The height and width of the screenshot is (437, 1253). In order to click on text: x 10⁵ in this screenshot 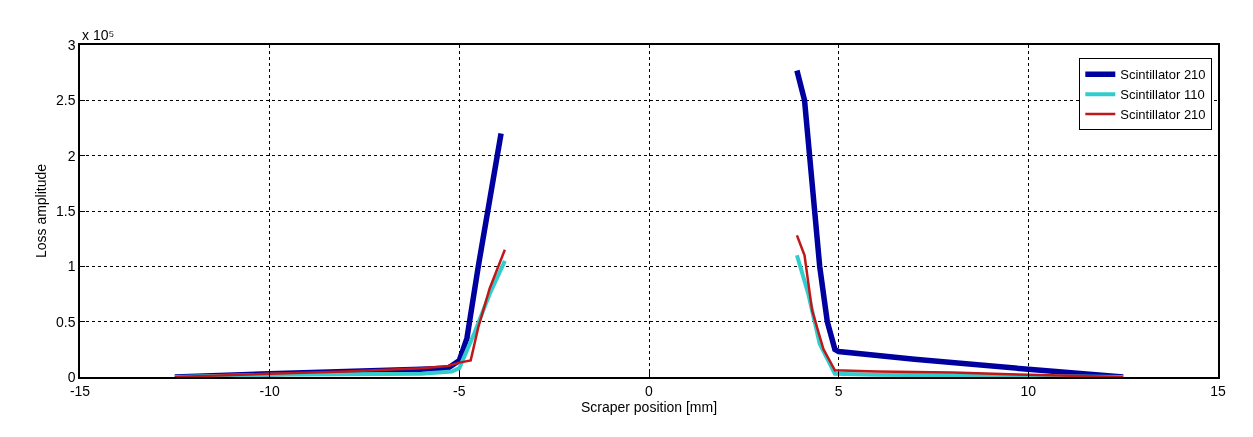, I will do `click(98, 35)`.